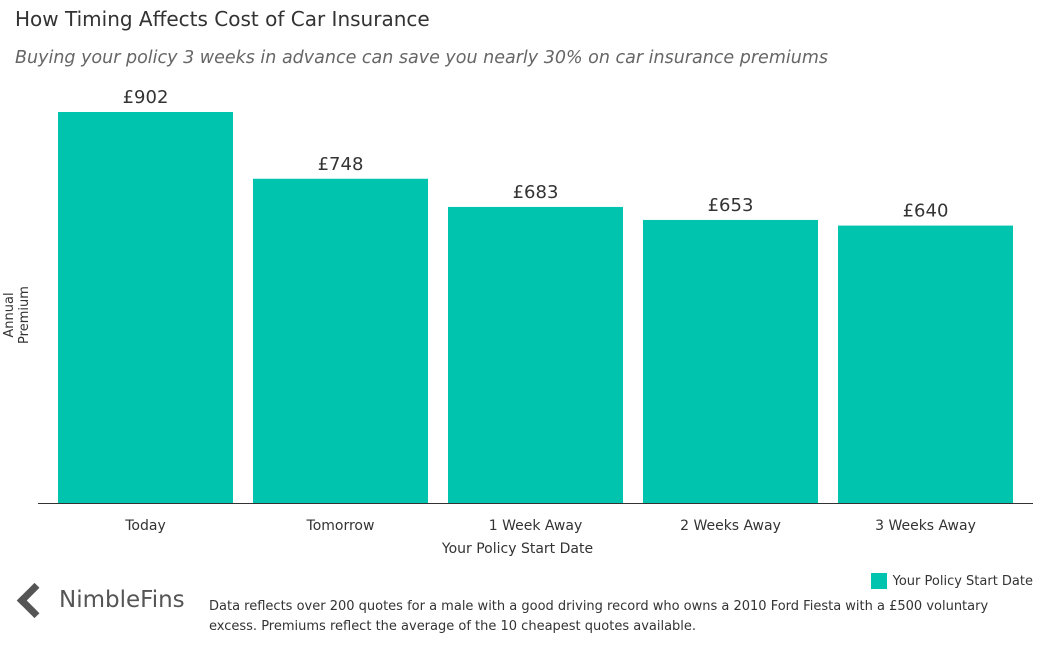 This screenshot has height=648, width=1050. I want to click on x-tick-label-4: 3 Weeks Away, so click(925, 526).